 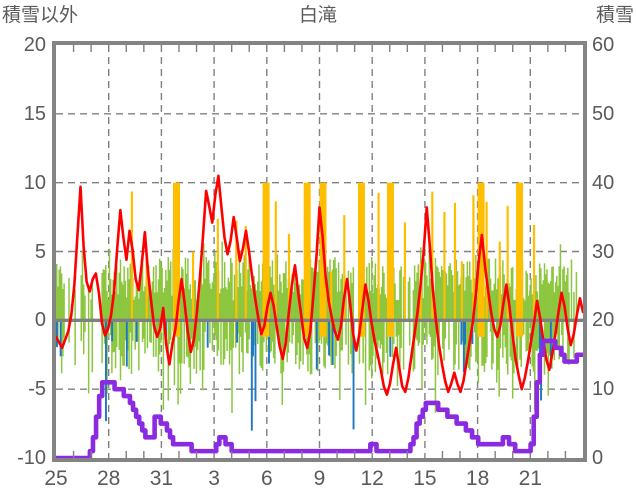 I want to click on left-axis-title: 積雪以外, so click(x=40, y=15).